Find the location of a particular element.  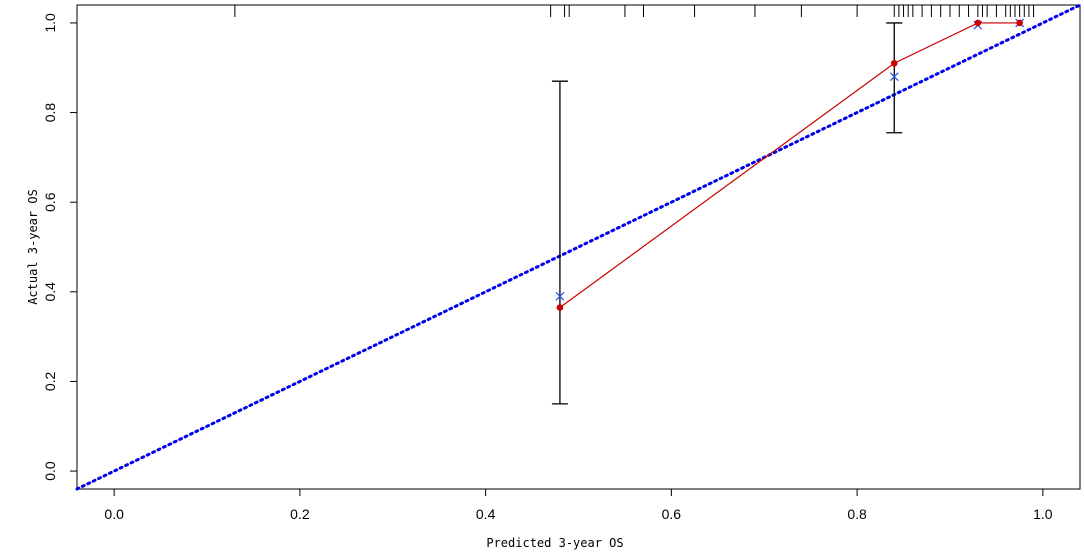

y-axis-title: Actual 3-year OS is located at coordinates (33, 247).